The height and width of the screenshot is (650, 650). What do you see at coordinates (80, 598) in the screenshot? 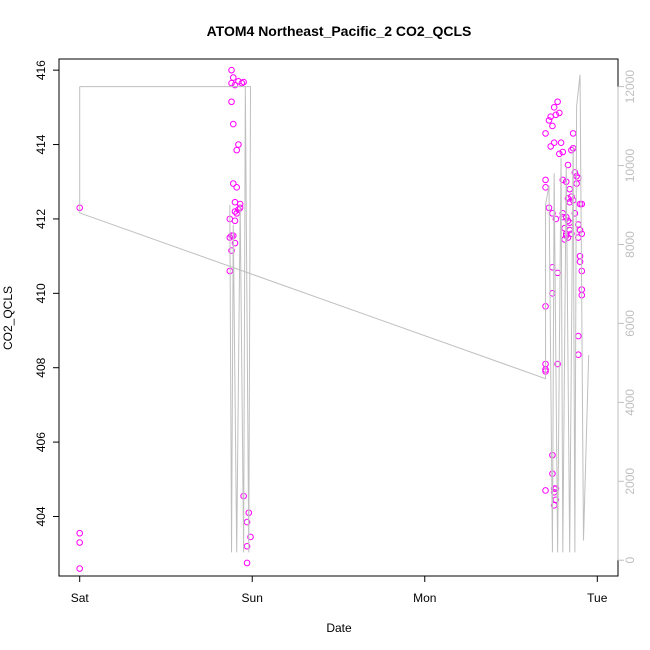
I see `x-tick-label-0: Sat` at bounding box center [80, 598].